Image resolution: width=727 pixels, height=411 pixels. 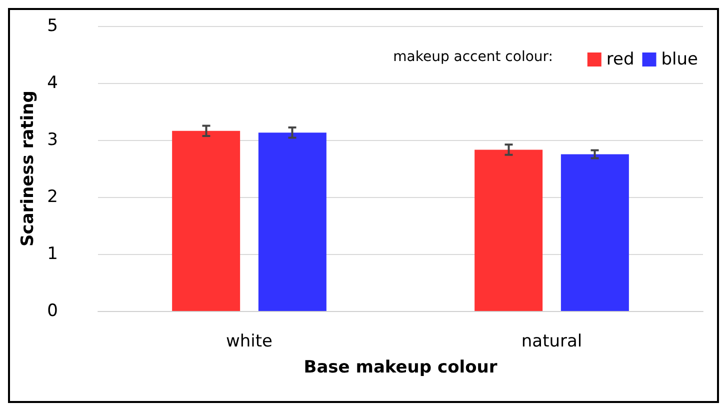 I want to click on x-tick-label: white, so click(x=249, y=342).